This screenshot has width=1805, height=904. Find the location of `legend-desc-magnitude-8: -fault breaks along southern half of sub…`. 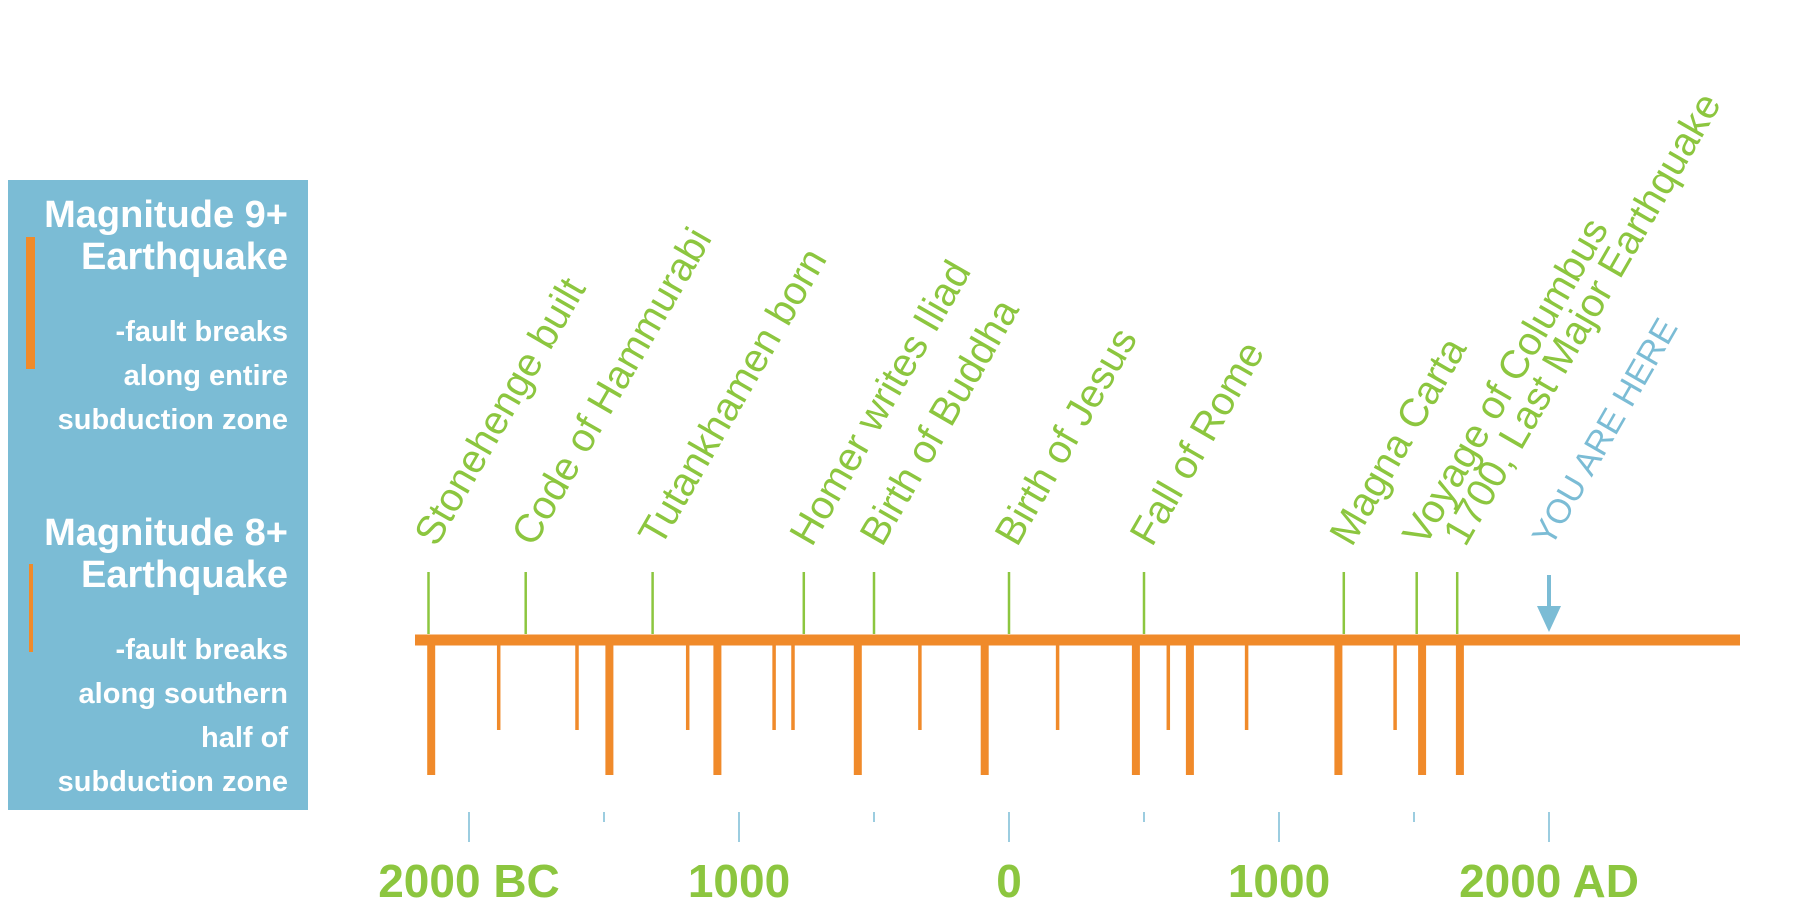

legend-desc-magnitude-8: -fault breaks along southern half of sub… is located at coordinates (148, 716).